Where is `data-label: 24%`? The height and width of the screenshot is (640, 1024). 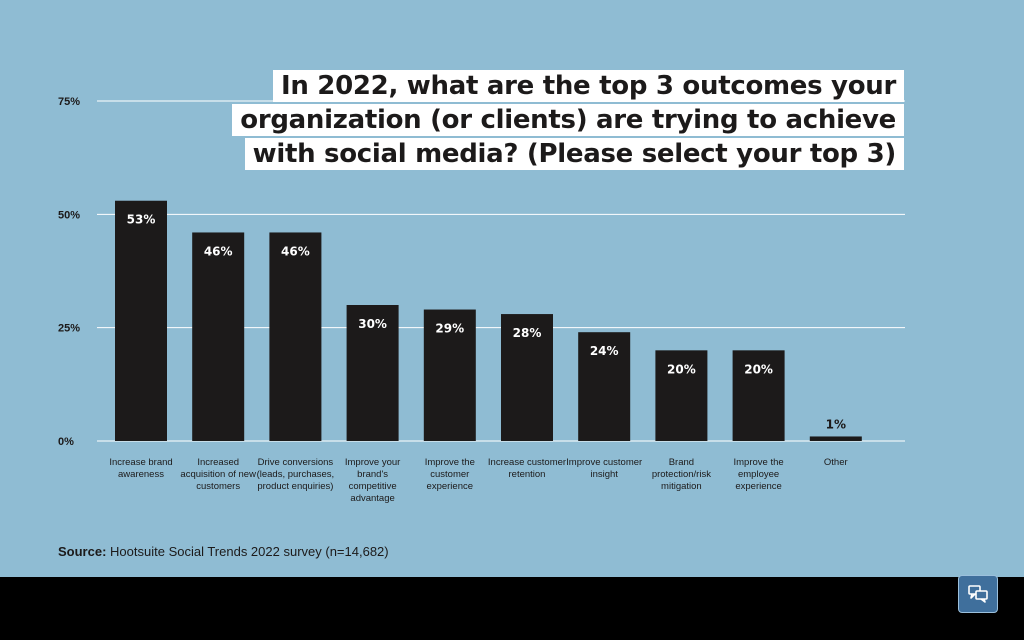
data-label: 24% is located at coordinates (604, 351).